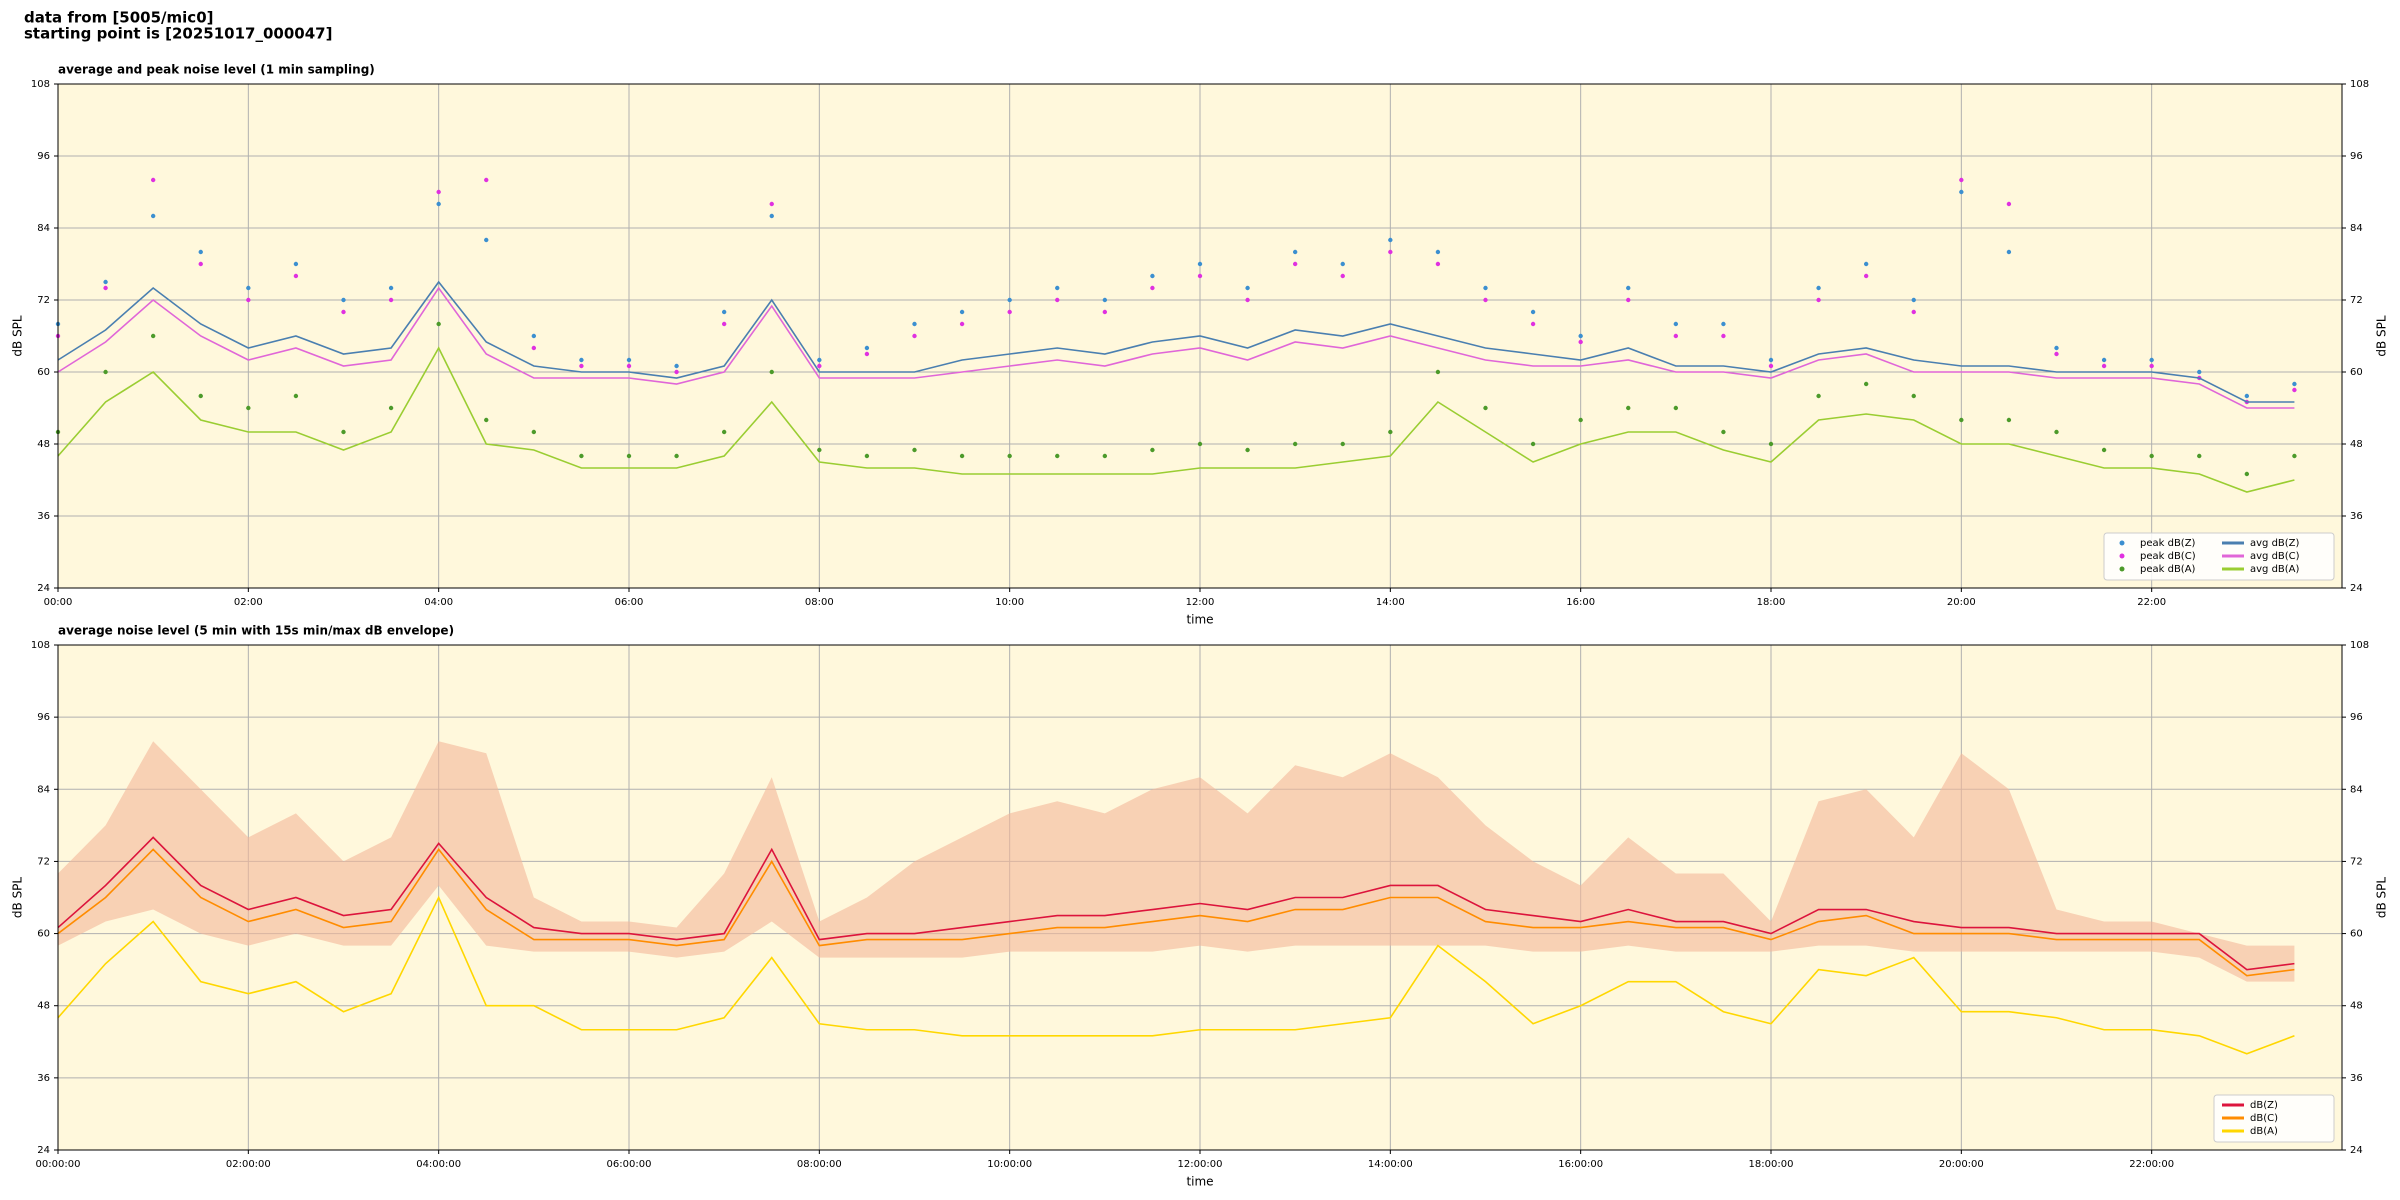  What do you see at coordinates (1009, 1164) in the screenshot?
I see `x-tick-label: 10:00:00` at bounding box center [1009, 1164].